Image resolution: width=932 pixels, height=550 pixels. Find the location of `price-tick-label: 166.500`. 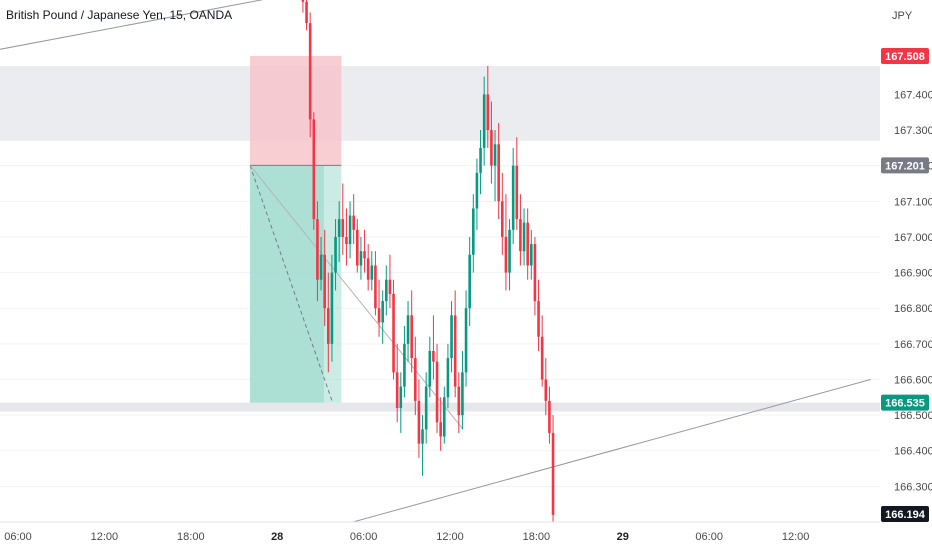

price-tick-label: 166.500 is located at coordinates (913, 416).